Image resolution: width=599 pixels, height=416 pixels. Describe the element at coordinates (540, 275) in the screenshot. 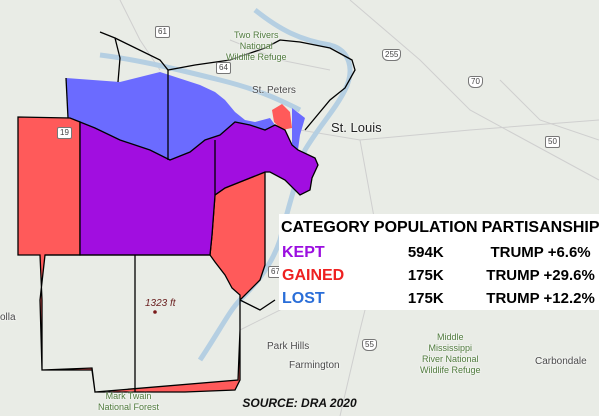

I see `partisanship-gained: TRUMP +29.6%` at that location.